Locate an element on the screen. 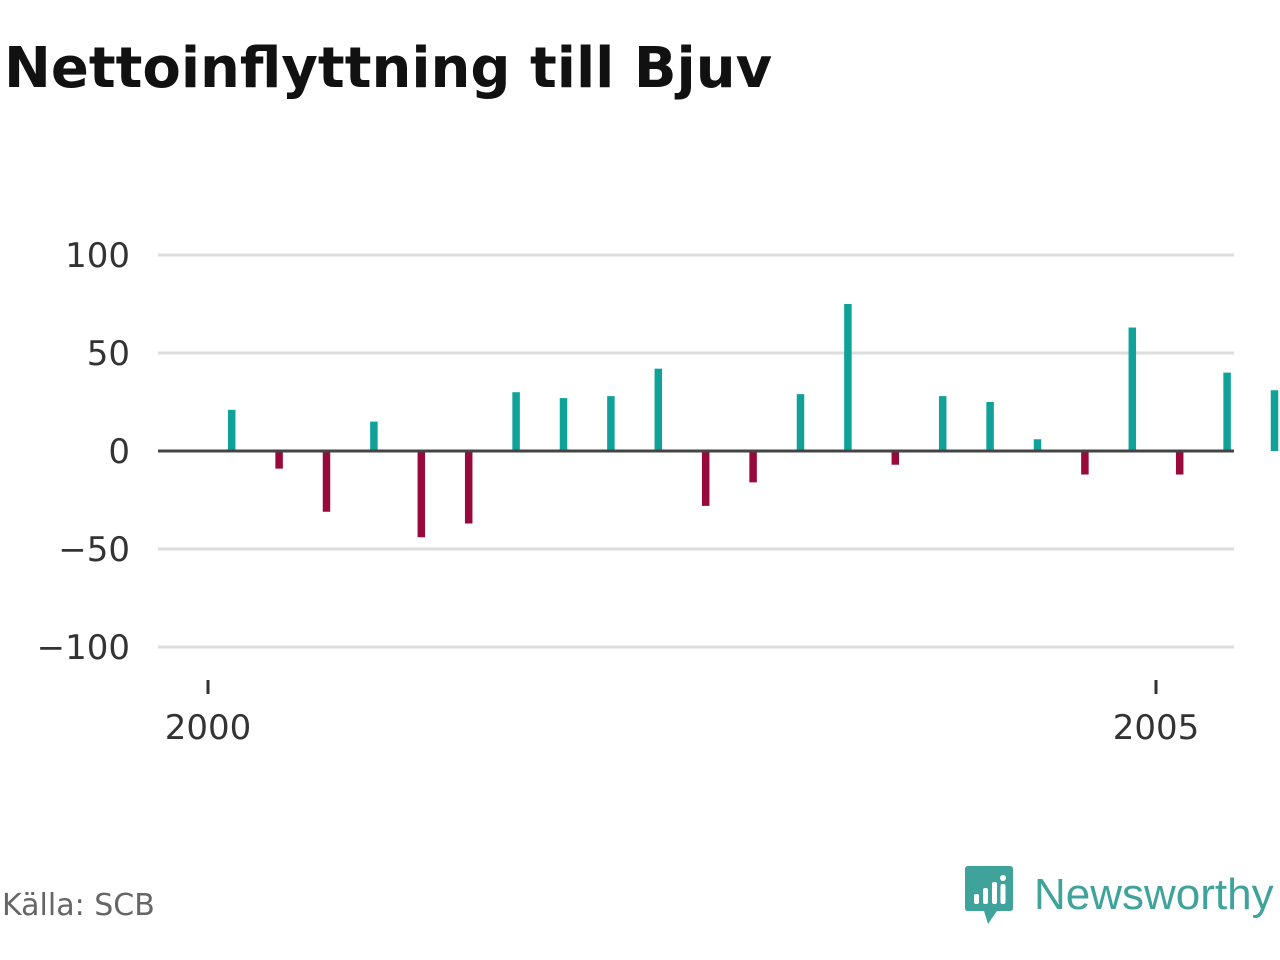  y-tick-label: 100 is located at coordinates (97, 256).